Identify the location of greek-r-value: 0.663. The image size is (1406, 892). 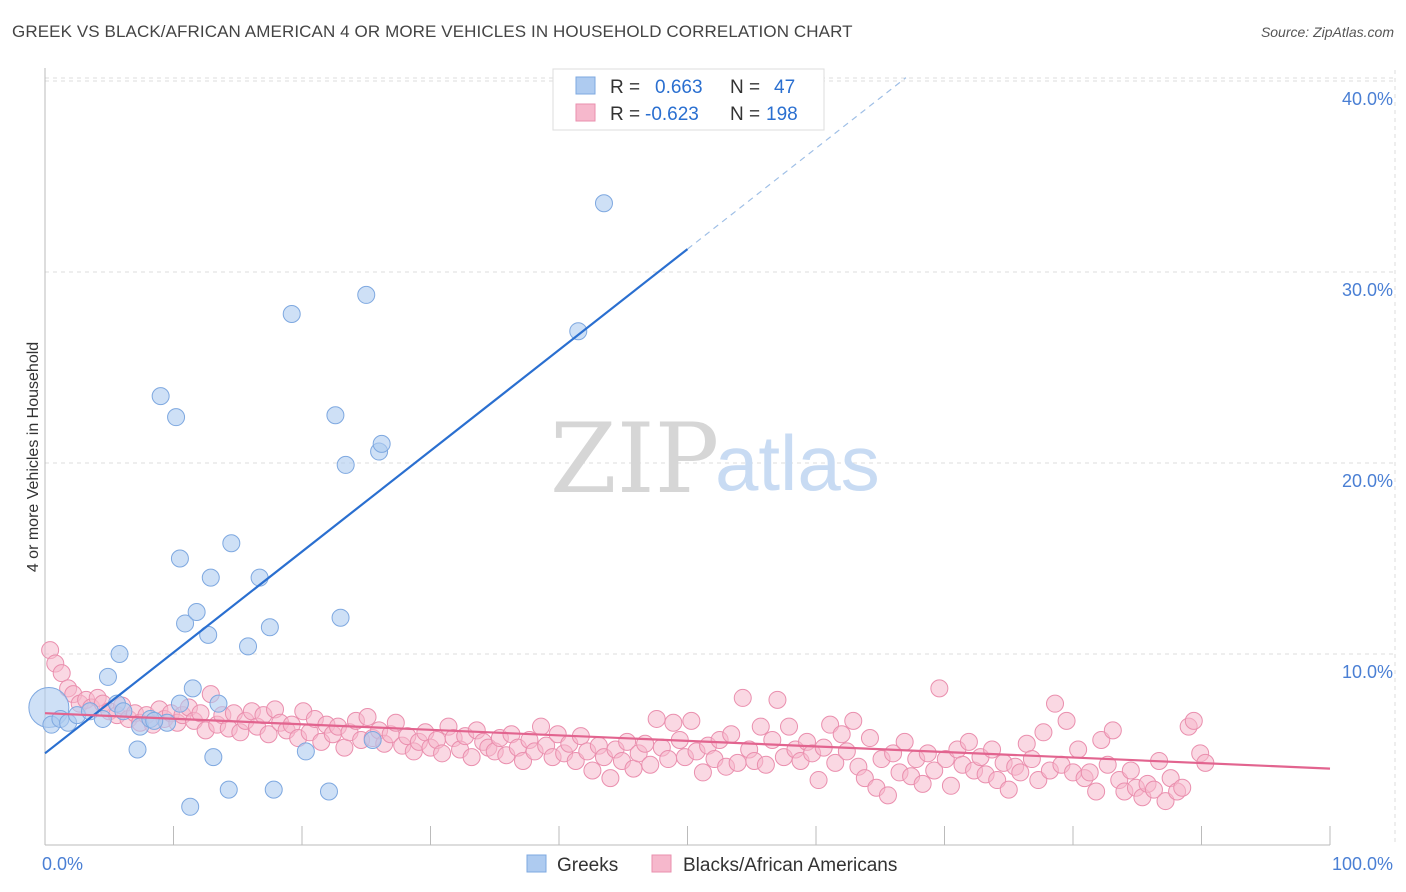
(679, 87).